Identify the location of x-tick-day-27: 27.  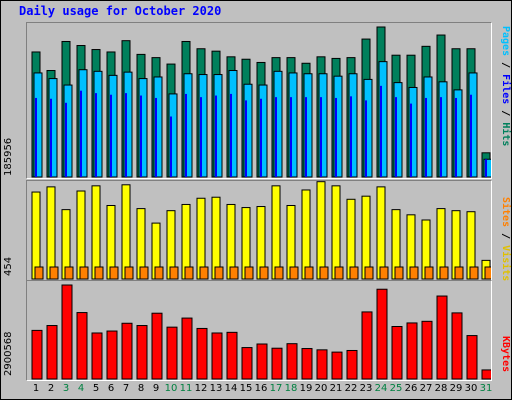
(426, 388).